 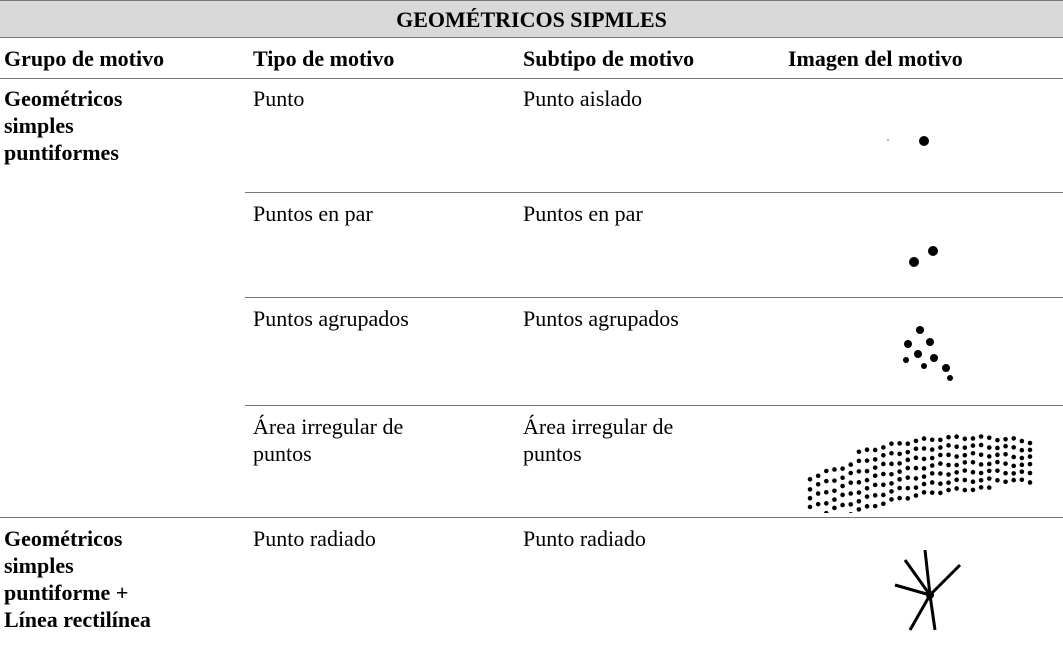 I want to click on header-cell: Subtipo de motivo, so click(x=609, y=58).